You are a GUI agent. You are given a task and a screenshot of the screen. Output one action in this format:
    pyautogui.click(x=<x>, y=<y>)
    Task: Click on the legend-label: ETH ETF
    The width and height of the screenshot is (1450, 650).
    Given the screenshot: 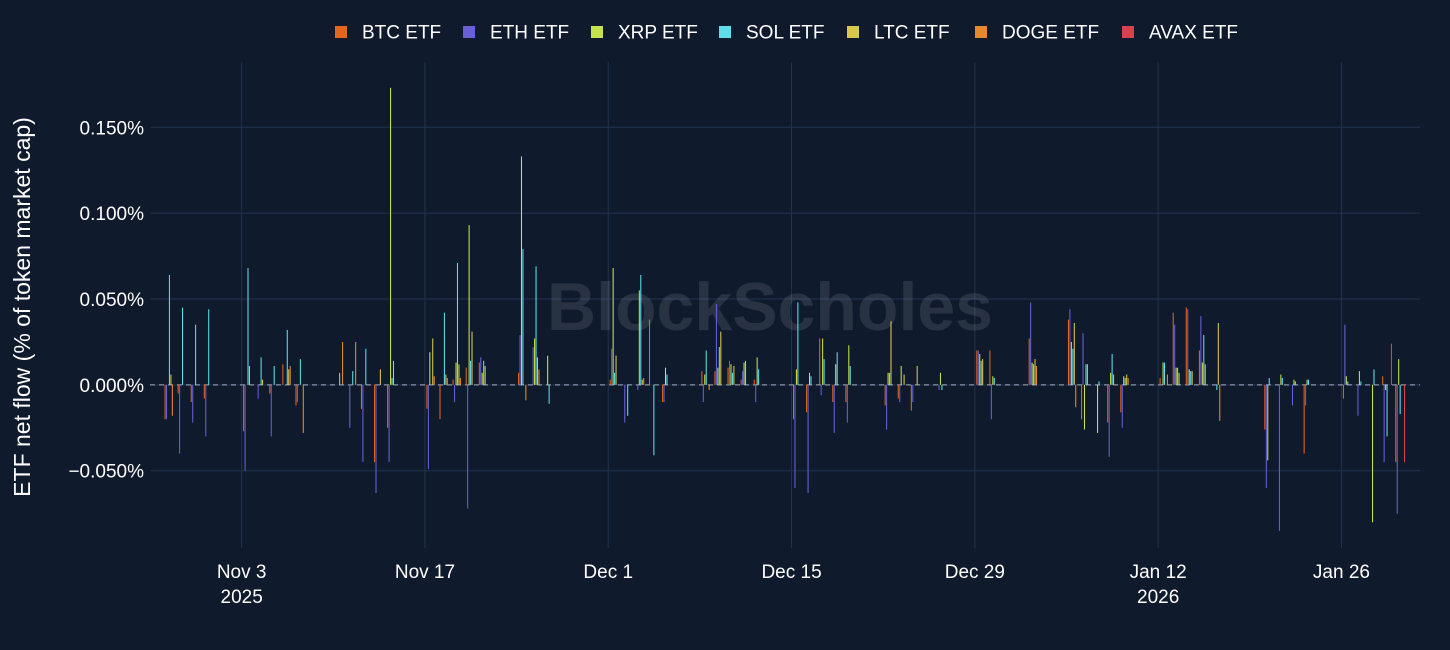 What is the action you would take?
    pyautogui.click(x=529, y=33)
    